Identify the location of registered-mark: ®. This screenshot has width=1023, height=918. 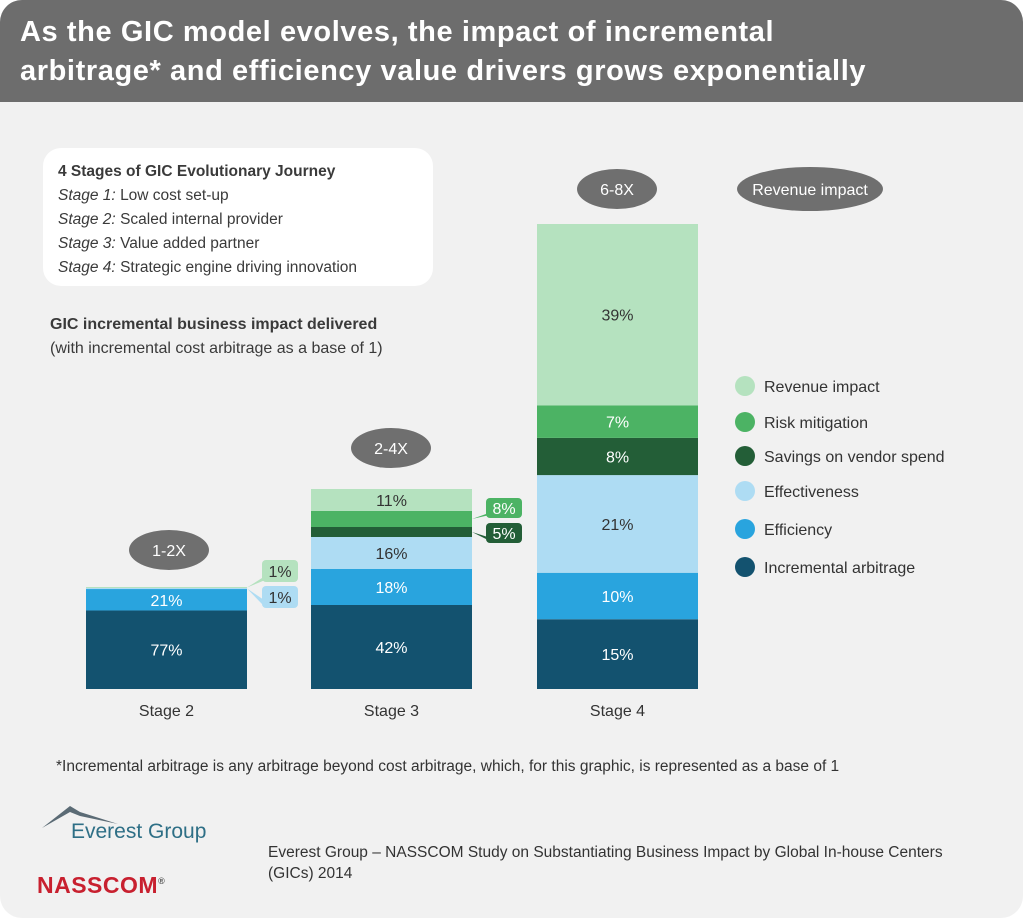
(162, 881).